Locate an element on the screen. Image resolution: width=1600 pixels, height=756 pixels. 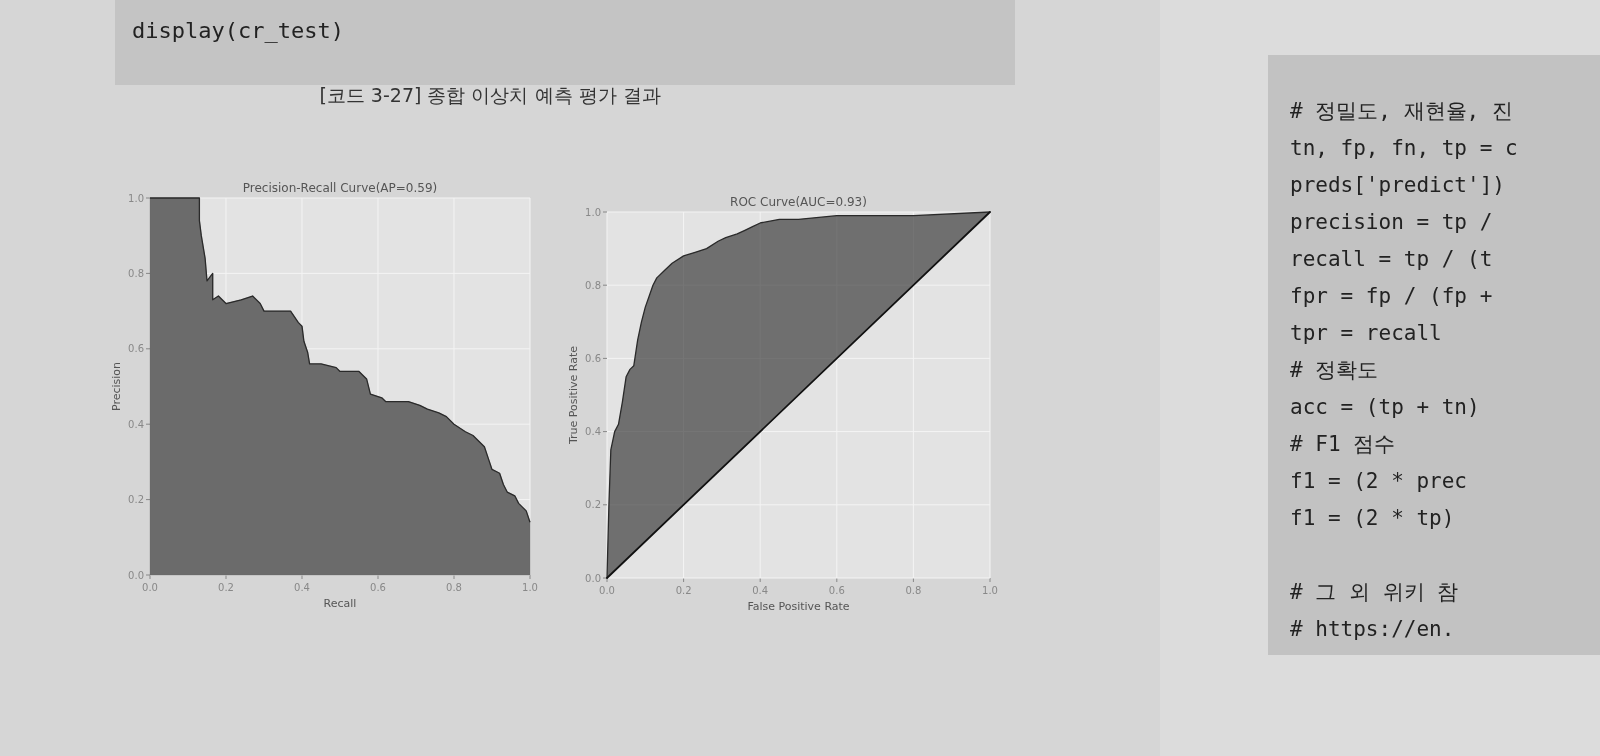
x-axis-title: False Positive Rate is located at coordinates (798, 606).